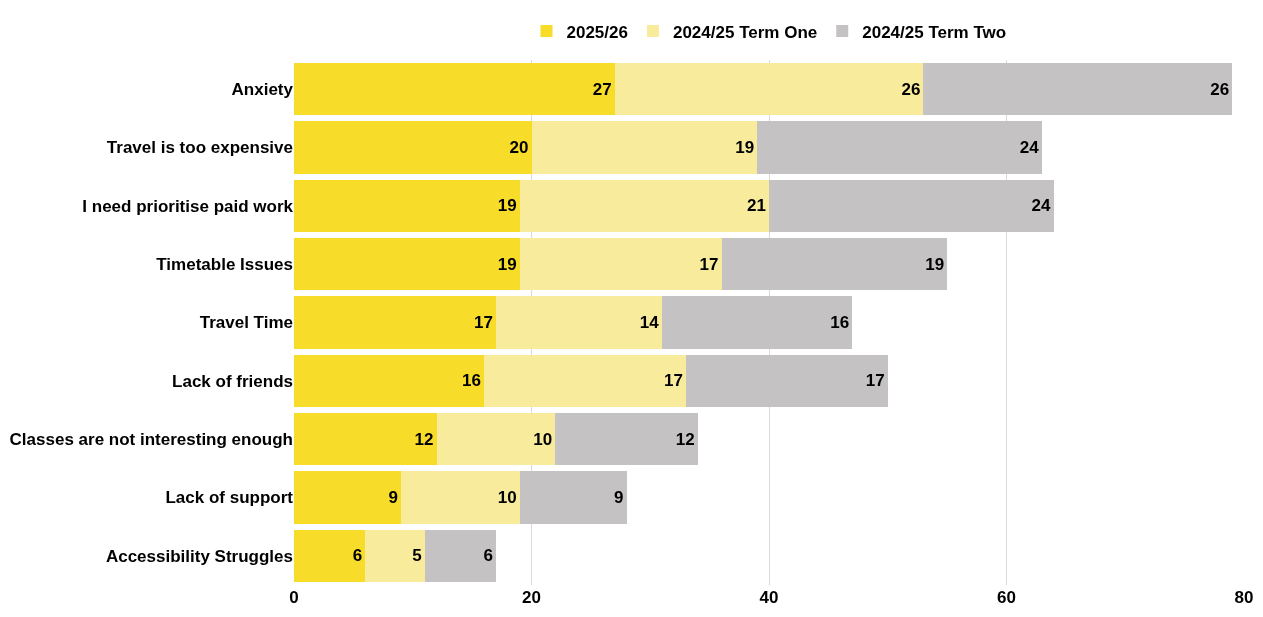 This screenshot has height=617, width=1263. Describe the element at coordinates (151, 440) in the screenshot. I see `y-tick-label: Classes are not interesting enough` at that location.